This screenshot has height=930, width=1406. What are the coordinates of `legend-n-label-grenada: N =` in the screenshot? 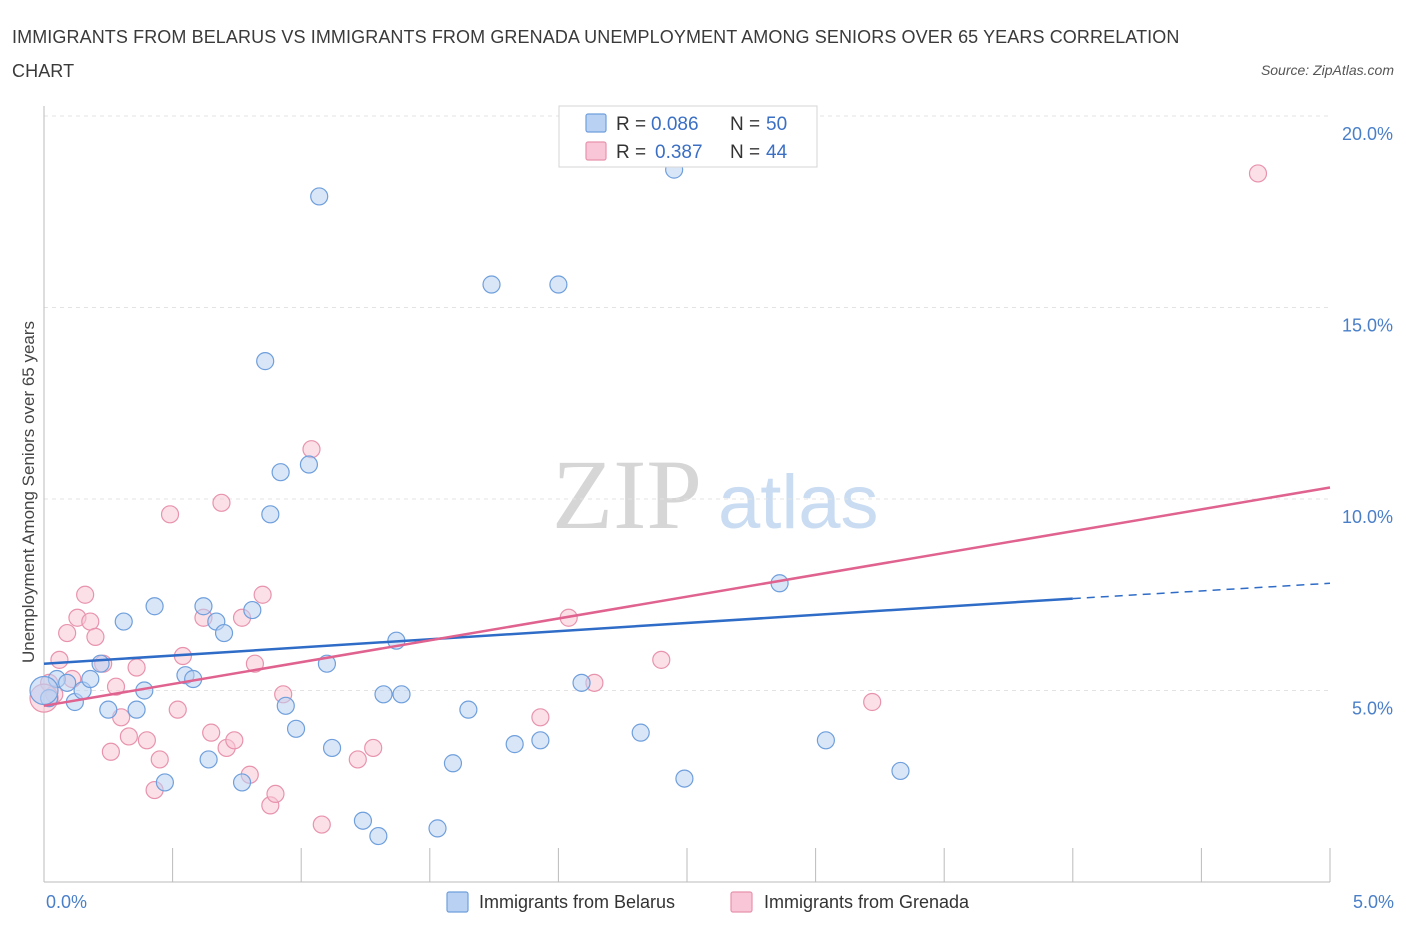 It's located at (745, 152).